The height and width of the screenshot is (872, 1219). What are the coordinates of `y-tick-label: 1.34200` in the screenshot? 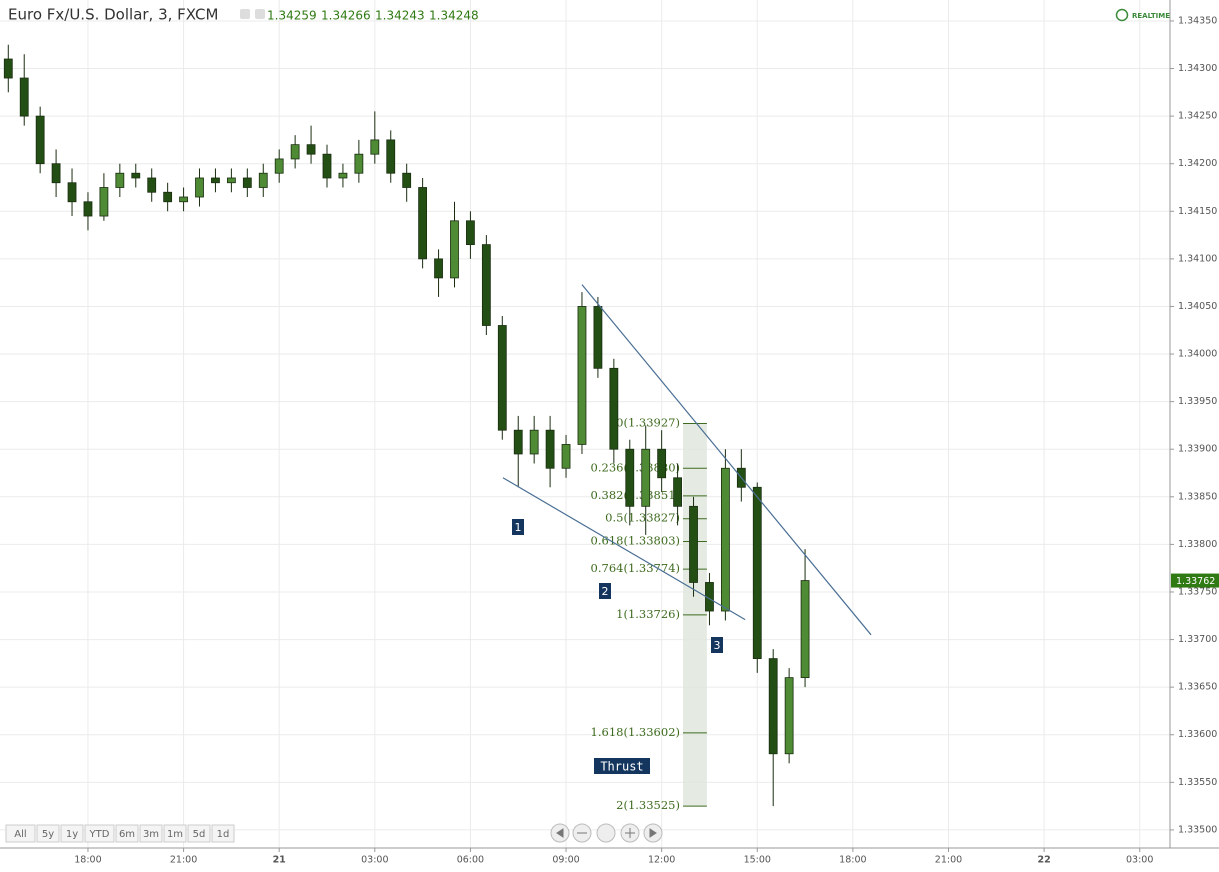 It's located at (1197, 163).